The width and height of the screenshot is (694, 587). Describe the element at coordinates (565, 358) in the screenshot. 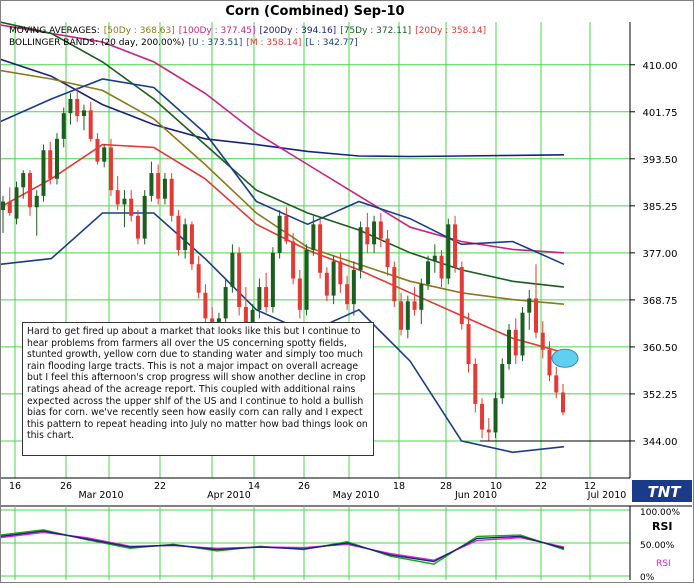

I see `highlight-ellipse` at that location.